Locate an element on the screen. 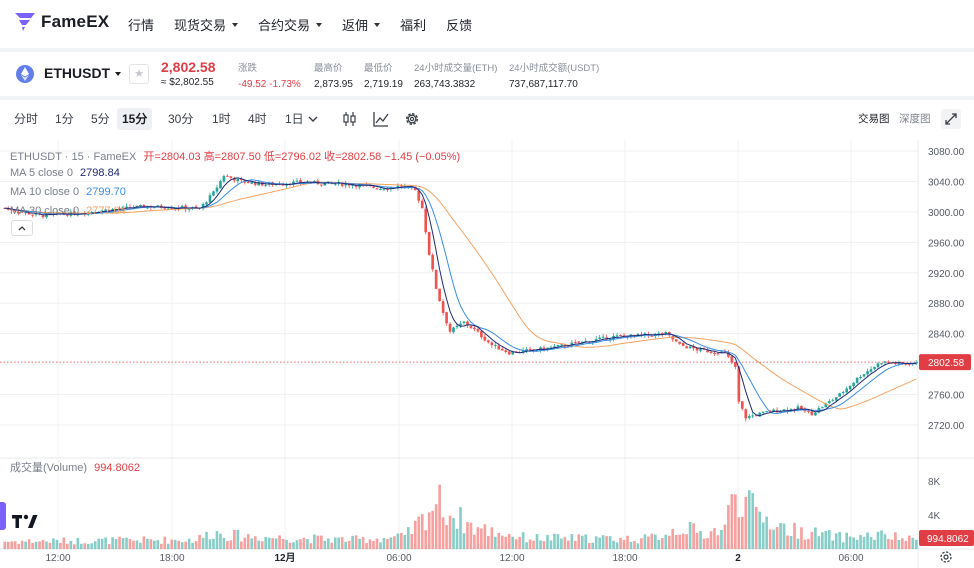  chevron-down-icon is located at coordinates (313, 119).